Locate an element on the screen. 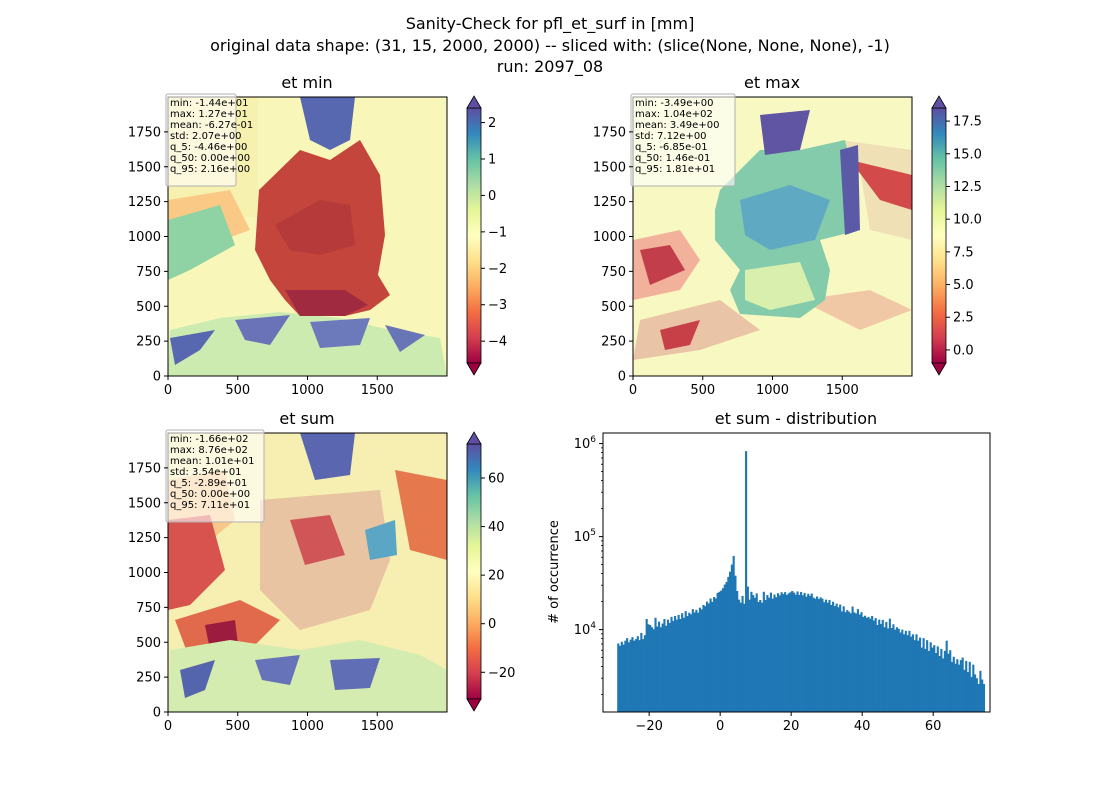 This screenshot has height=800, width=1100. y-tick-label: 1500 is located at coordinates (144, 167).